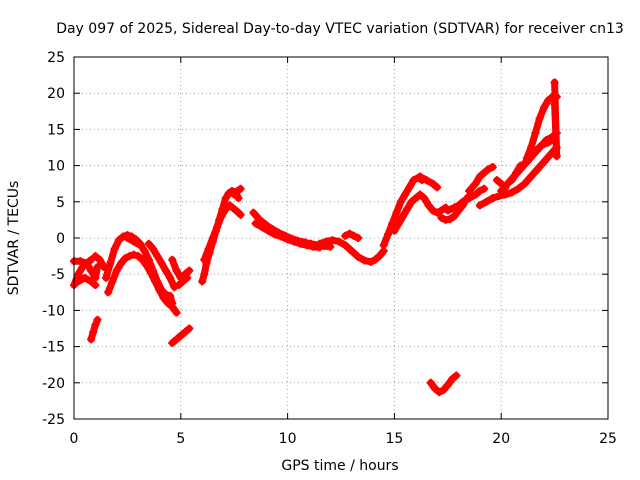 The width and height of the screenshot is (640, 480). Describe the element at coordinates (343, 439) in the screenshot. I see `x-axis-tick-labels: 0 5 10 15 20 25` at that location.